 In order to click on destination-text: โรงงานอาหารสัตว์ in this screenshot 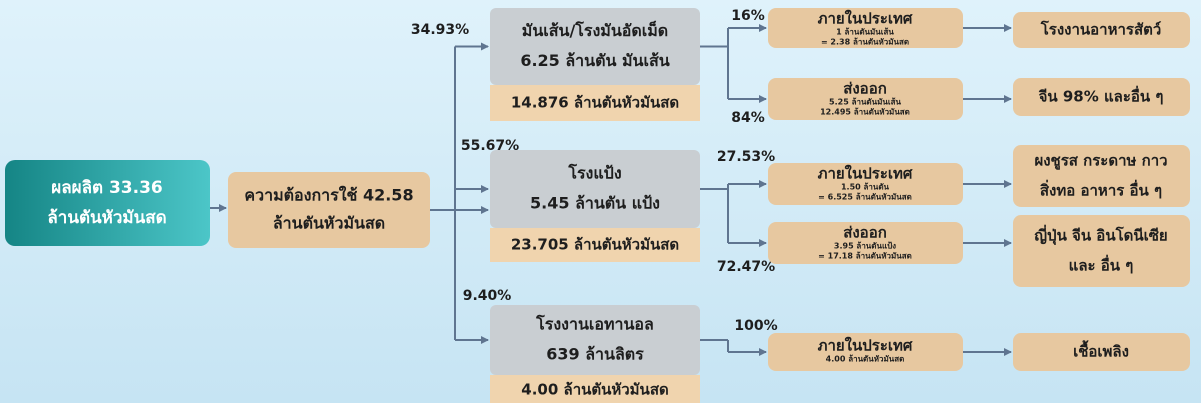, I will do `click(1101, 29)`.